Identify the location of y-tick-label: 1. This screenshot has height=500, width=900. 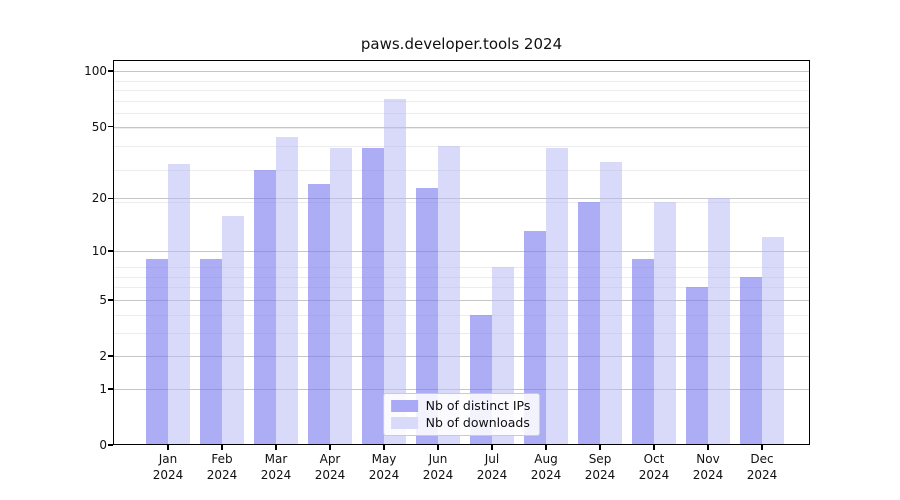
(103, 388).